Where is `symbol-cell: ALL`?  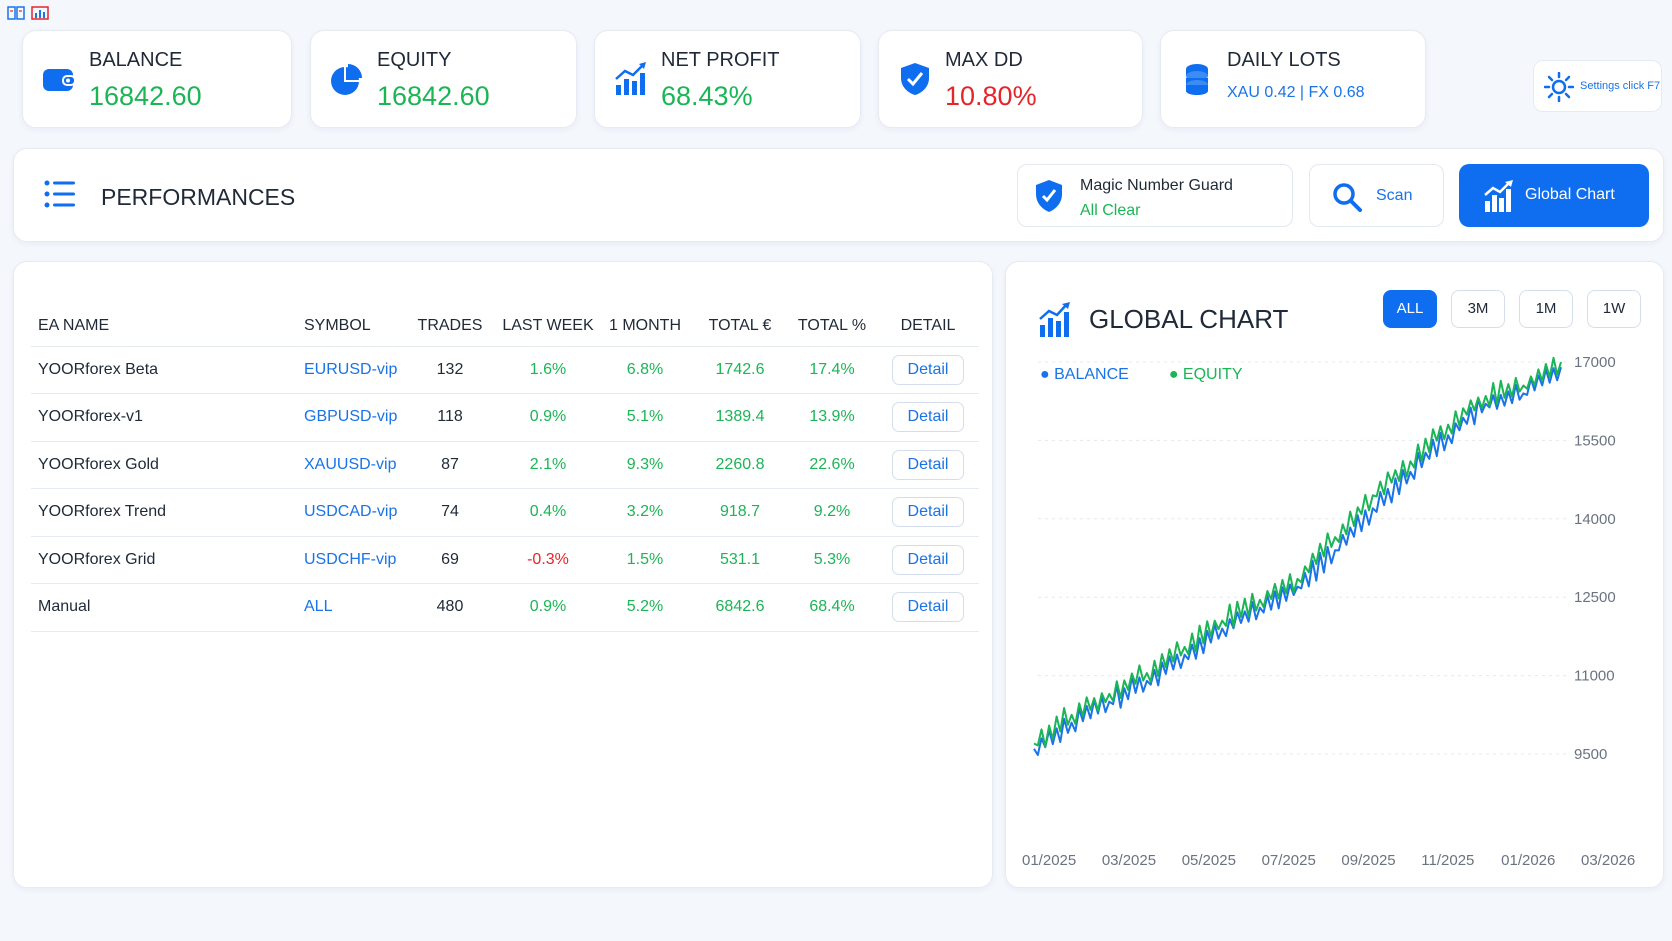
symbol-cell: ALL is located at coordinates (352, 607).